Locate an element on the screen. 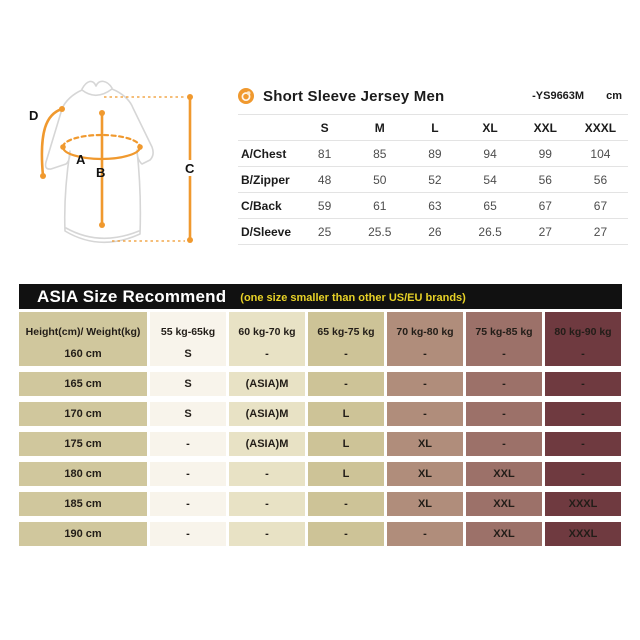 This screenshot has width=640, height=640. cell-value: 26.5 is located at coordinates (490, 231).